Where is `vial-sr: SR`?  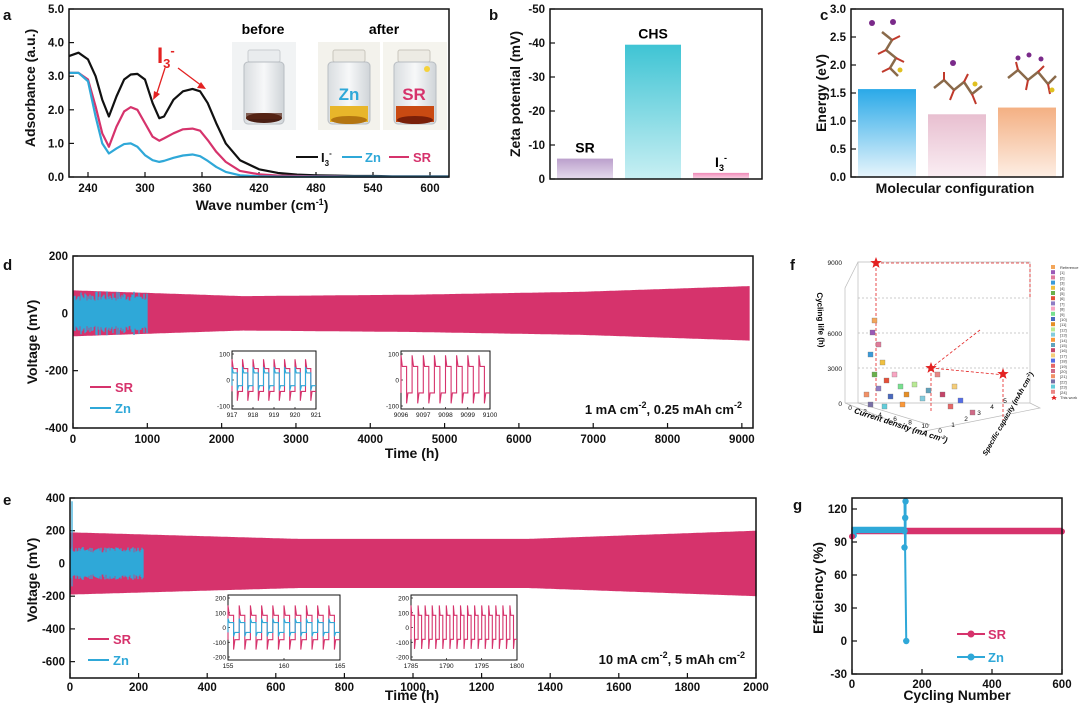 vial-sr: SR is located at coordinates (415, 86).